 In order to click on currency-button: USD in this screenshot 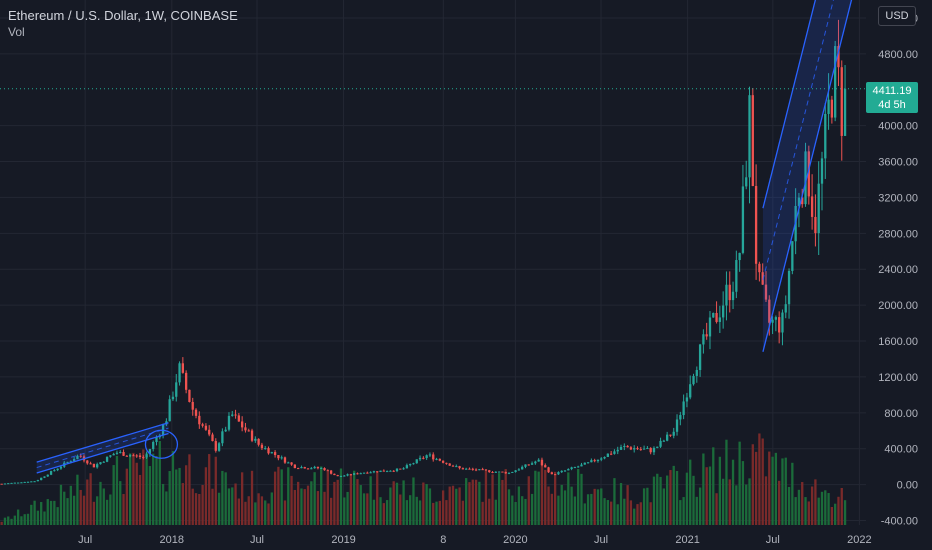, I will do `click(897, 16)`.